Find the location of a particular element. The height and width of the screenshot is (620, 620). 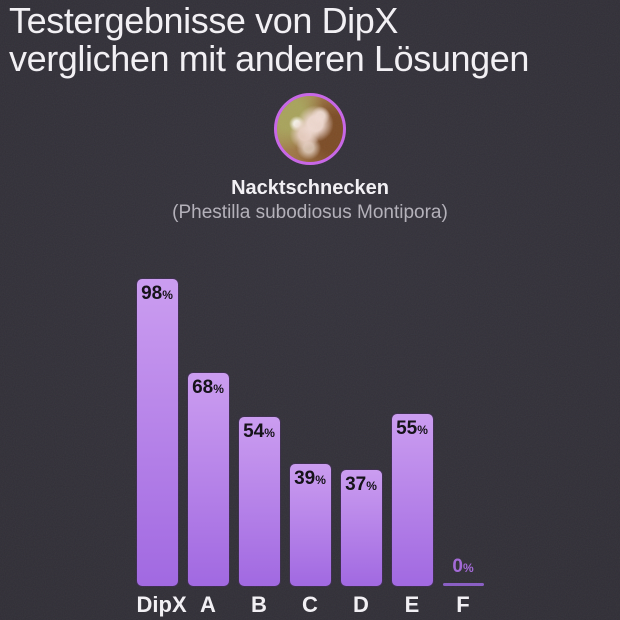

bar-column: 68% A is located at coordinates (208, 445).